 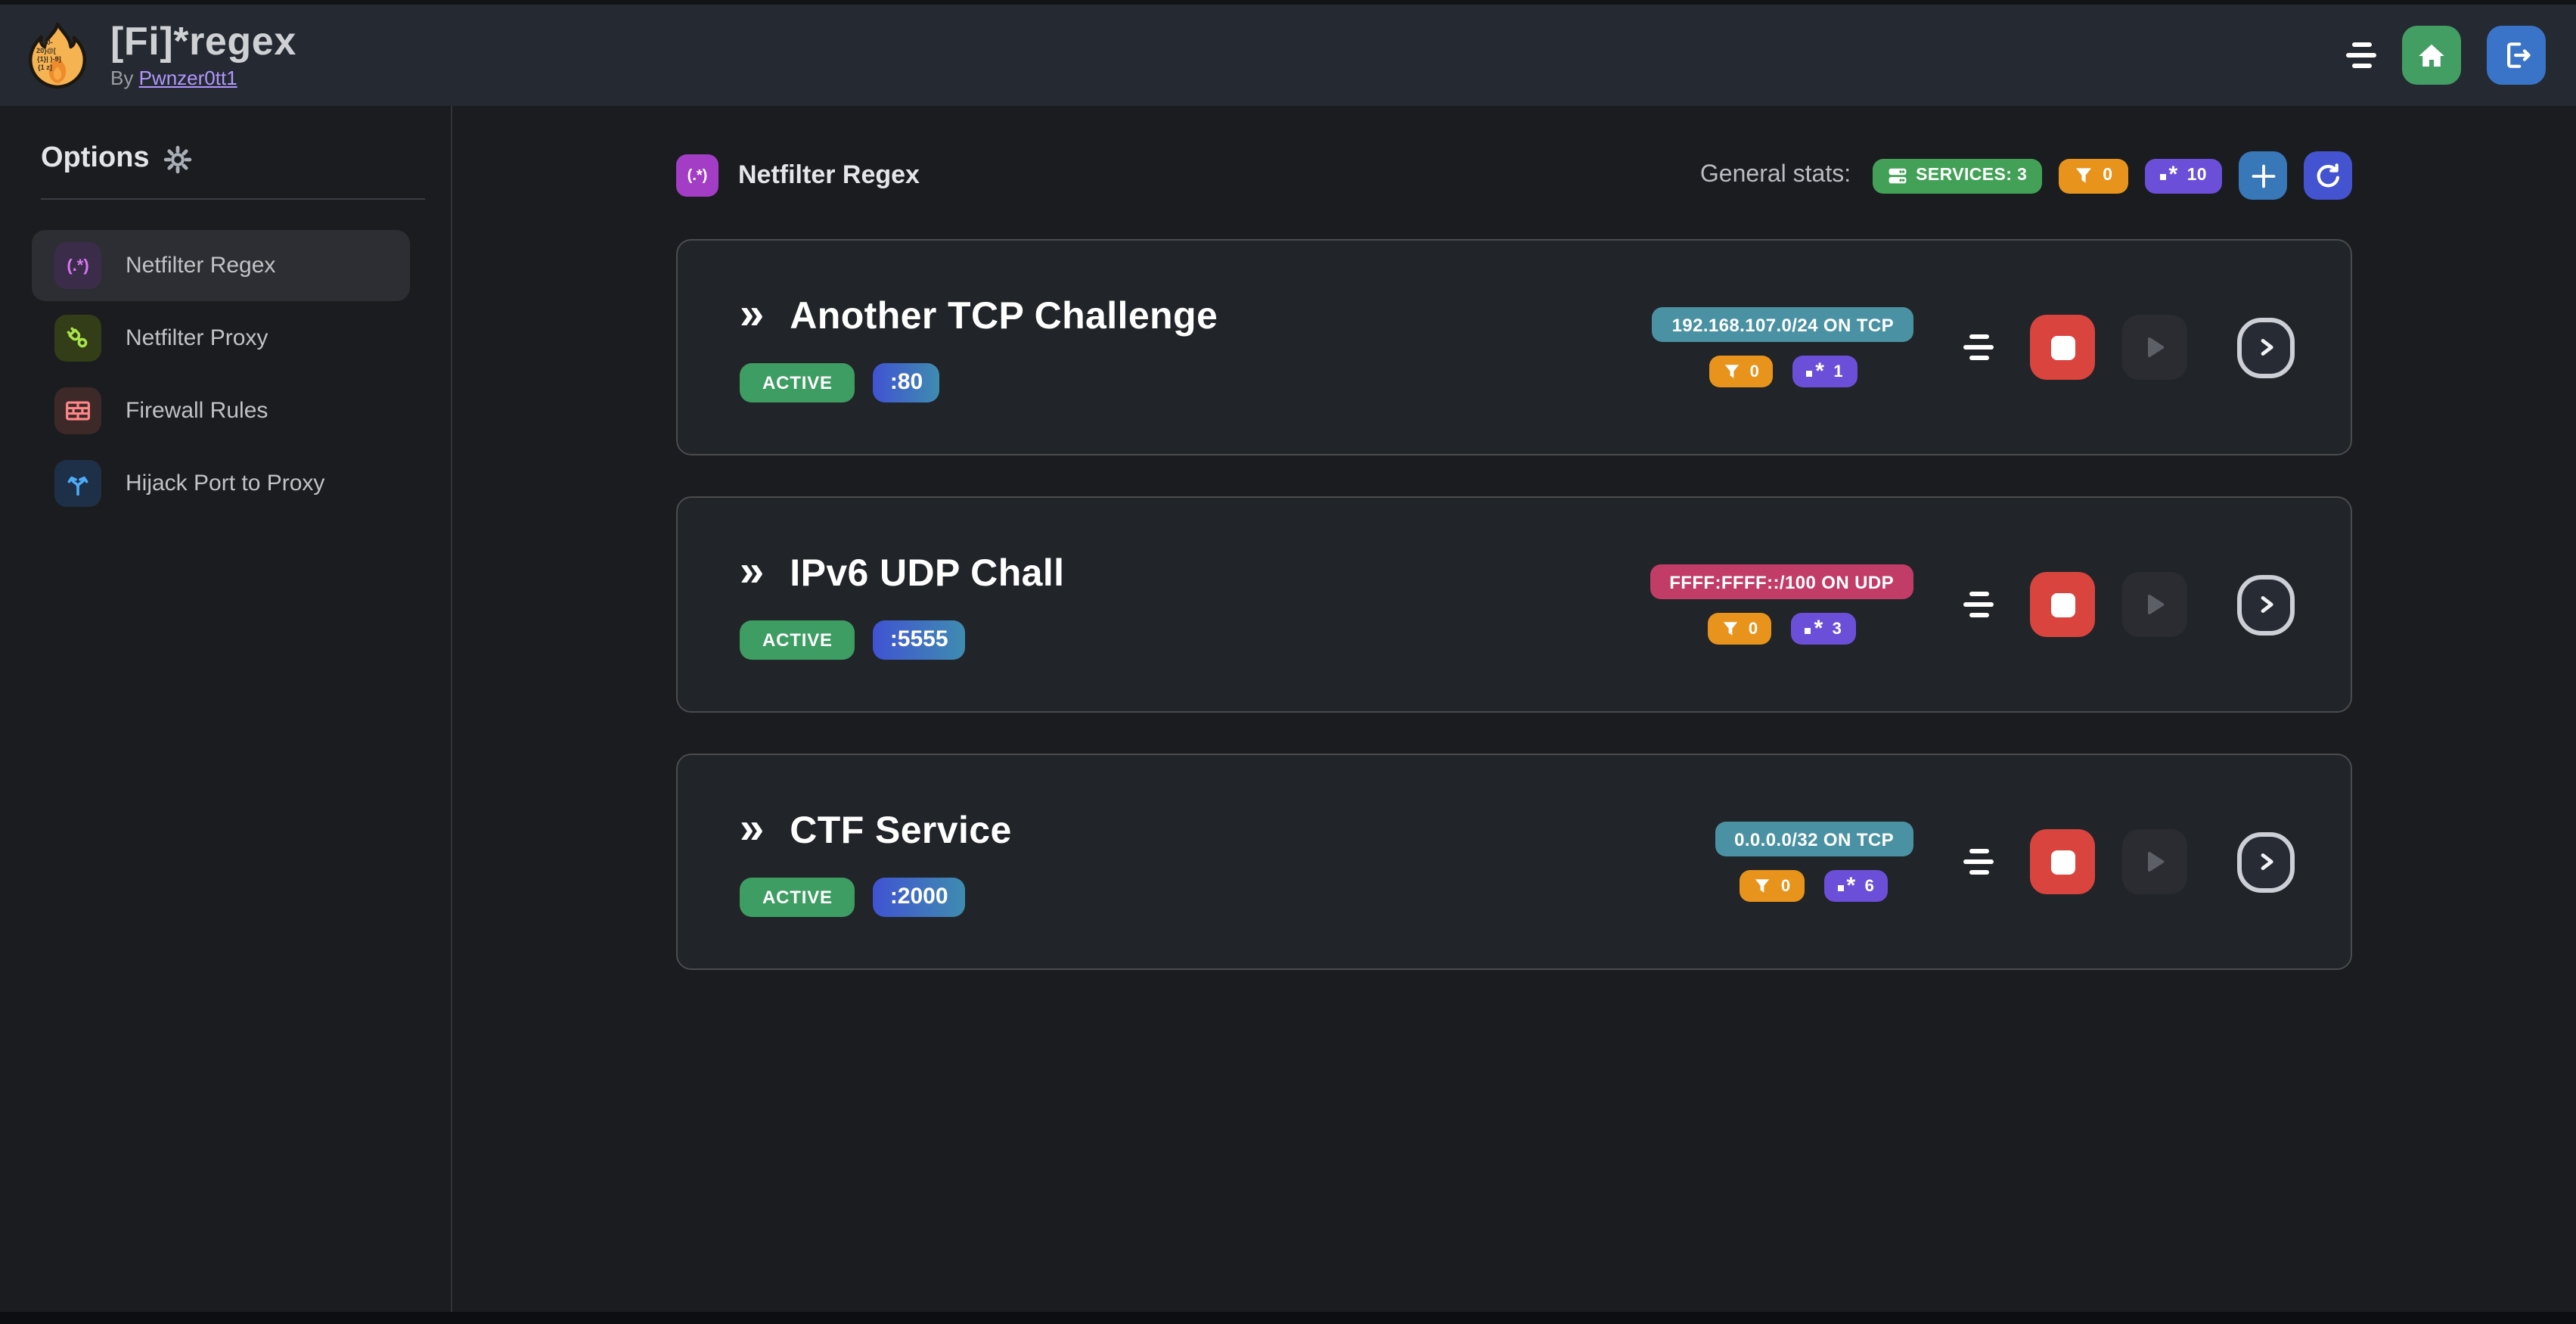 I want to click on sidebar-divider, so click(x=233, y=199).